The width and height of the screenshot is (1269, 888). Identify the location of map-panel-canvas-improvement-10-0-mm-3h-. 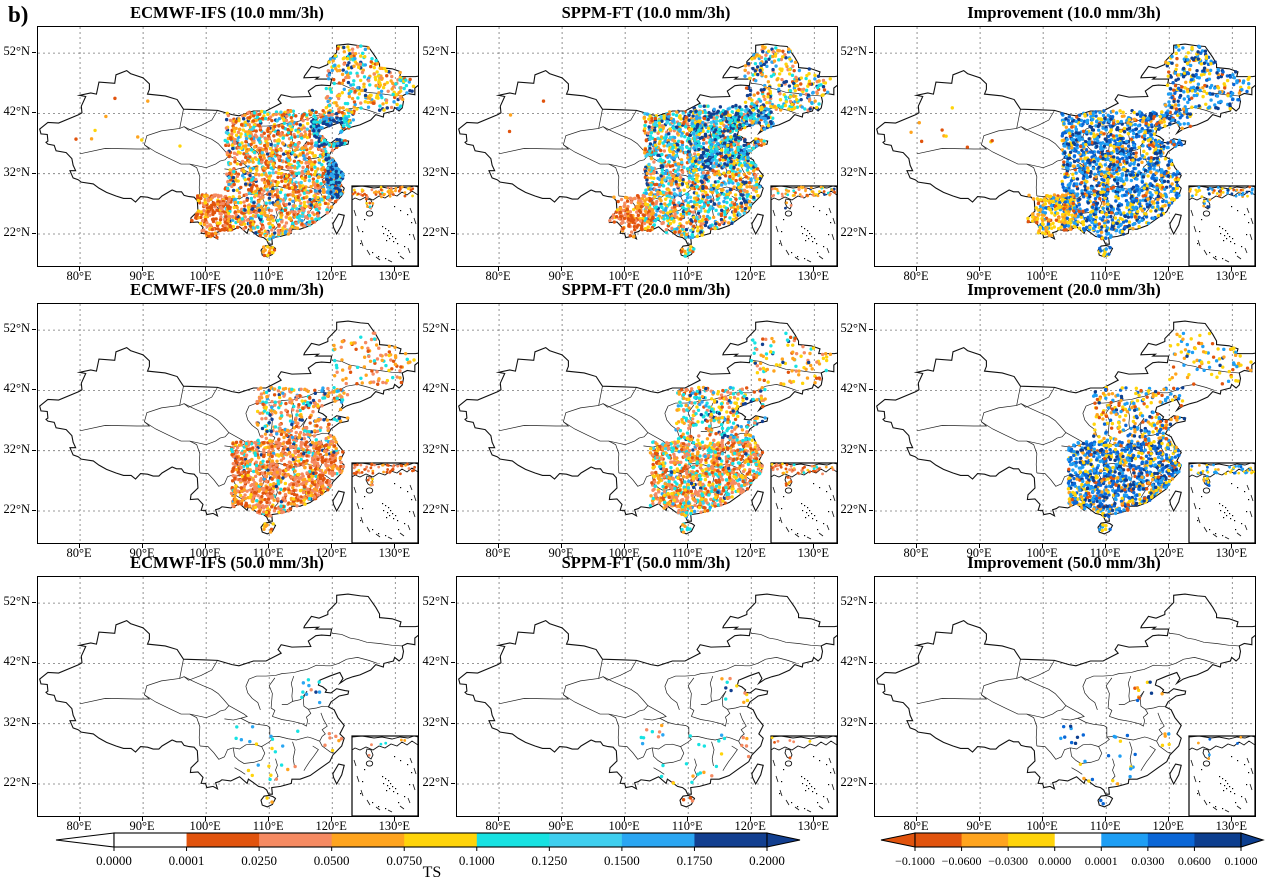
(1065, 146).